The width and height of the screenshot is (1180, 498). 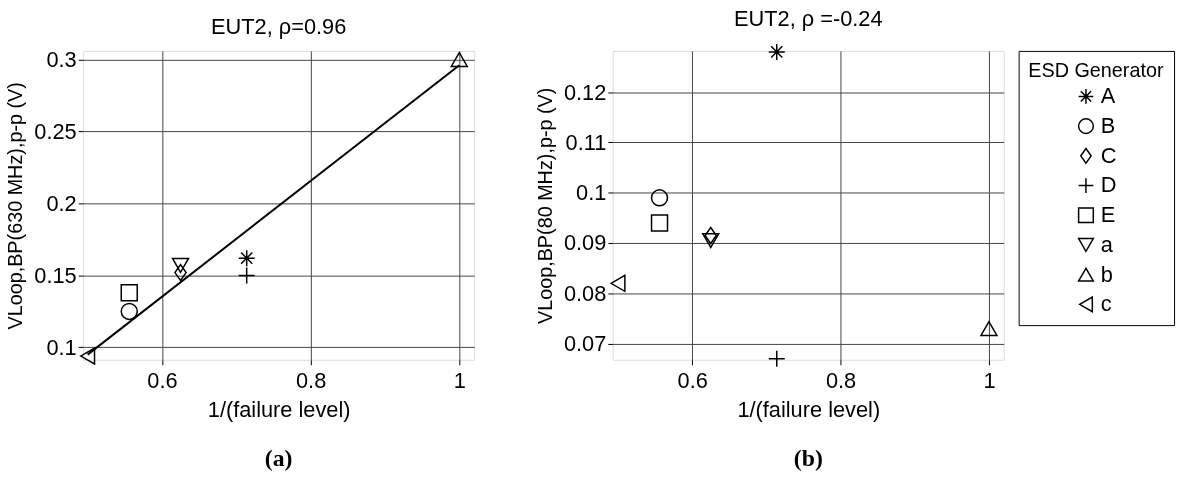 I want to click on legend-label: B, so click(x=1108, y=126).